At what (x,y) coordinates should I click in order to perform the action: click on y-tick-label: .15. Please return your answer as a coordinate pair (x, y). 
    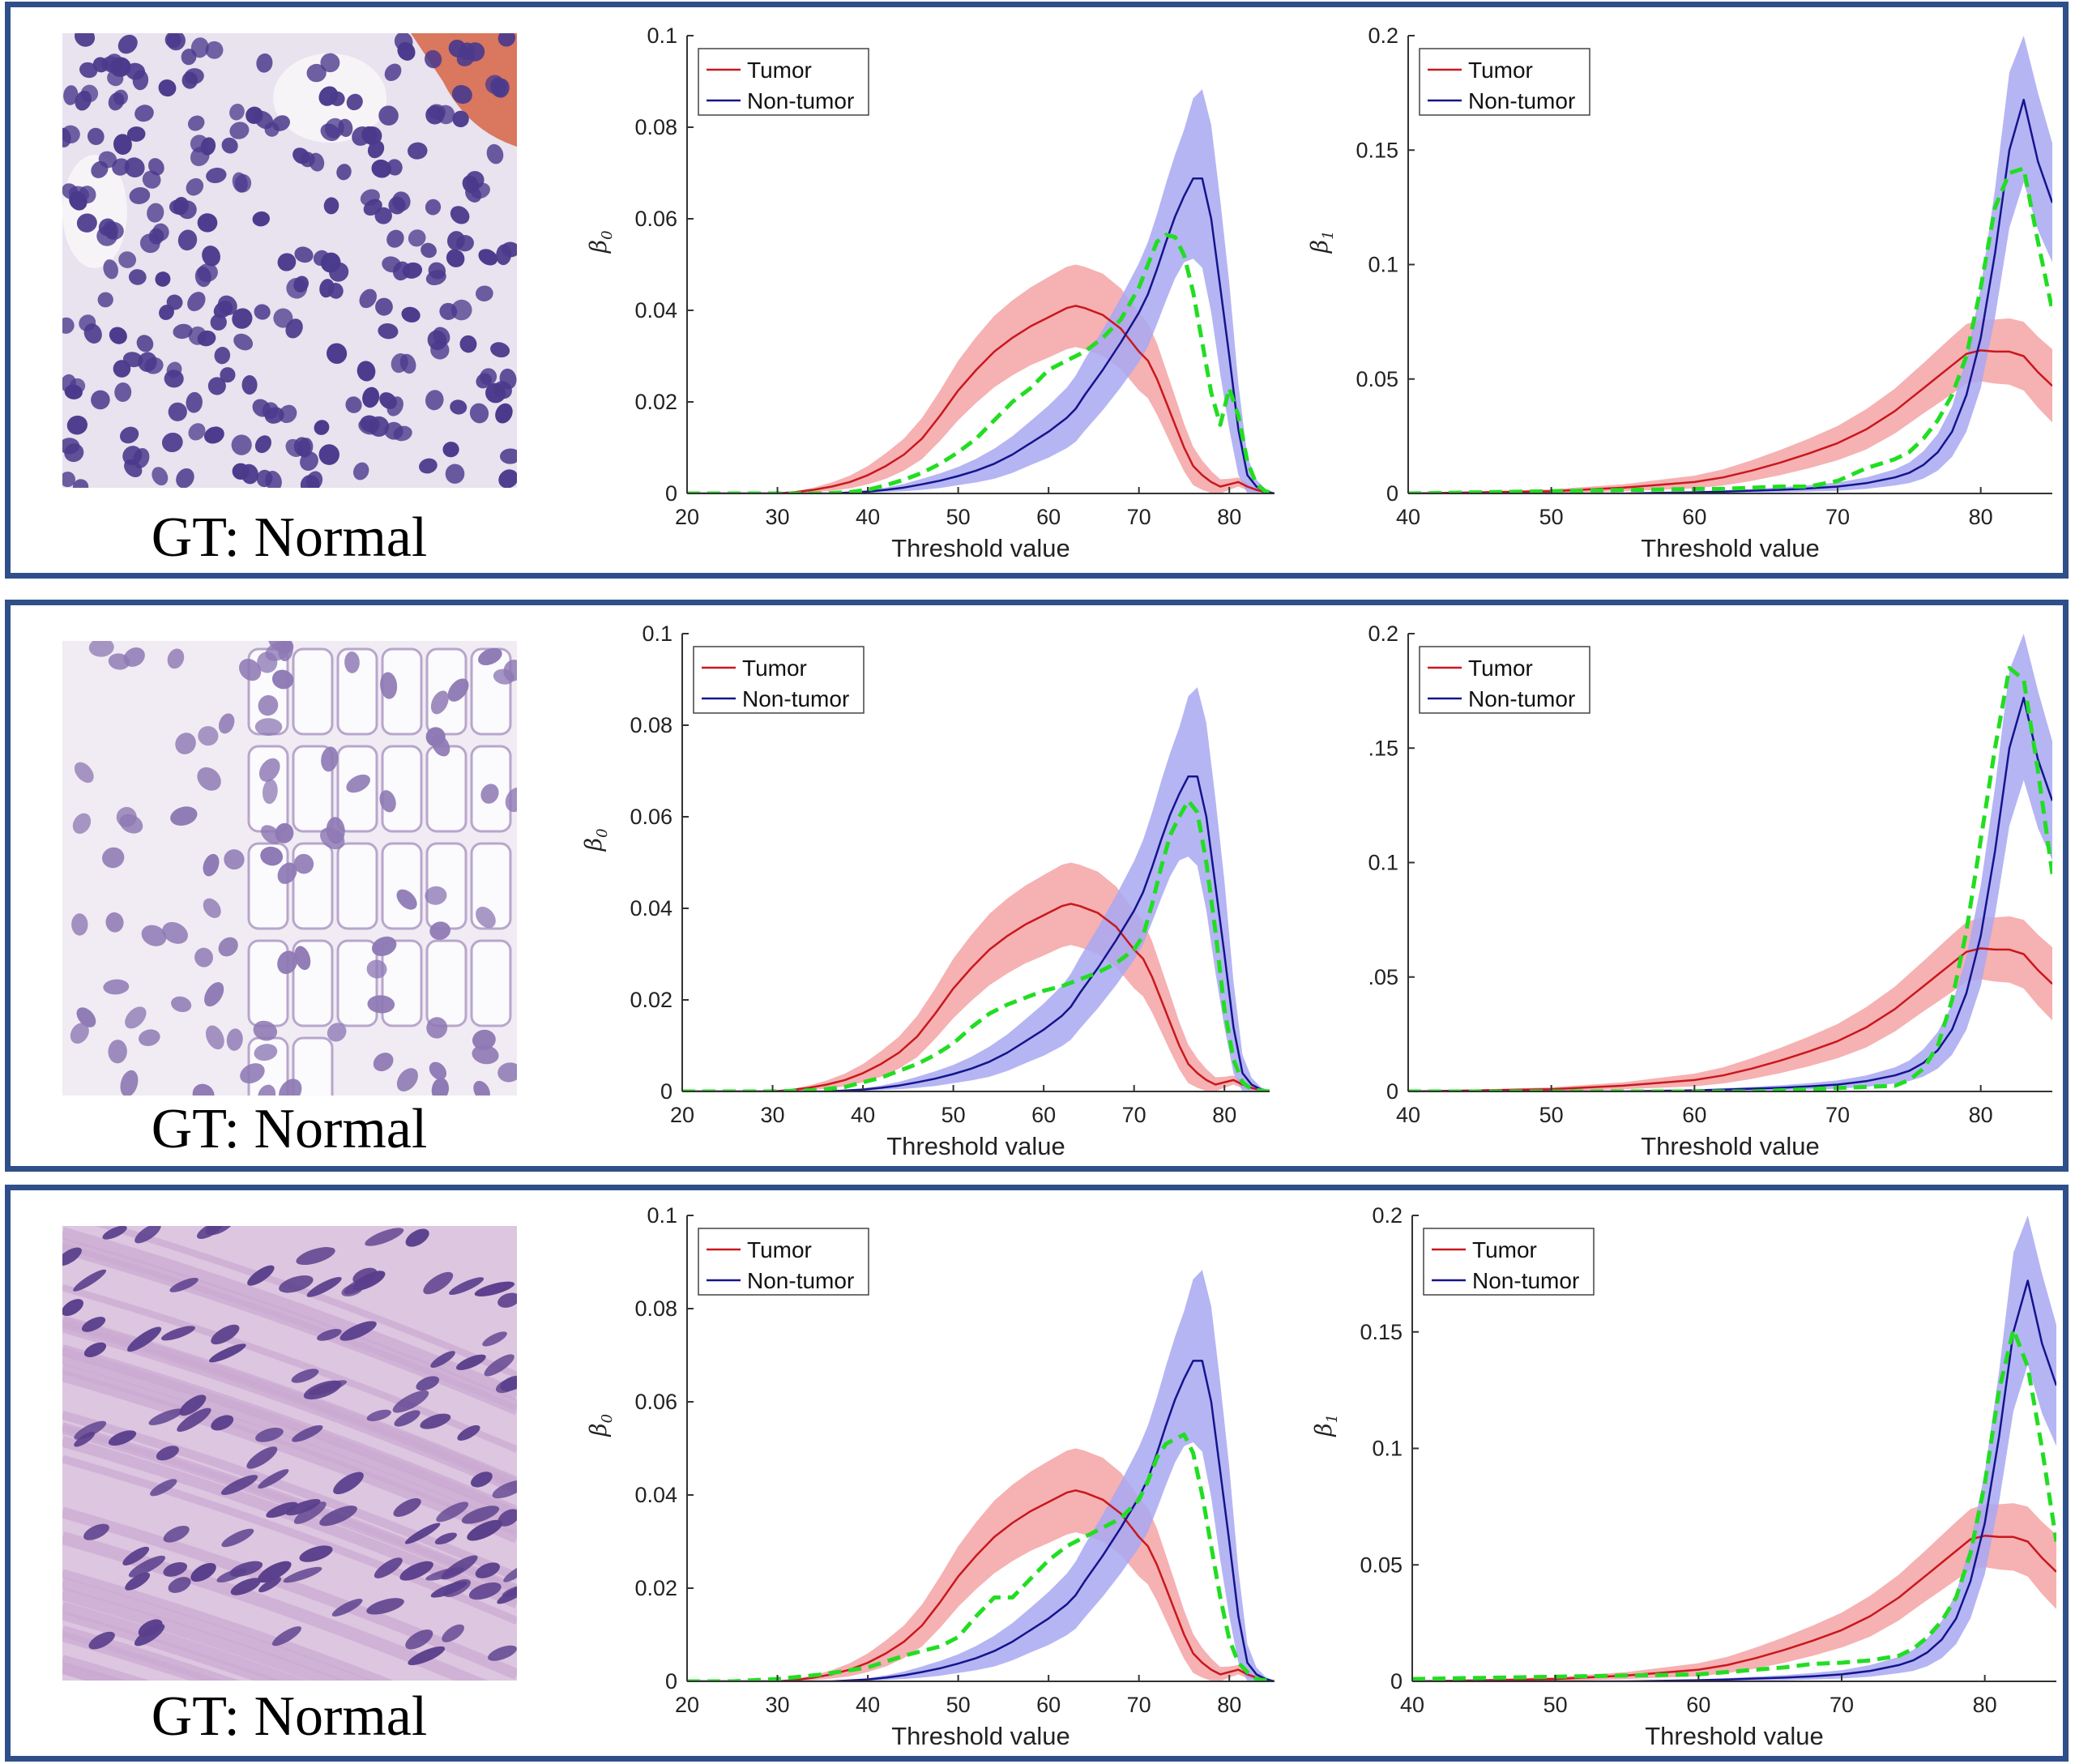
    Looking at the image, I should click on (1383, 748).